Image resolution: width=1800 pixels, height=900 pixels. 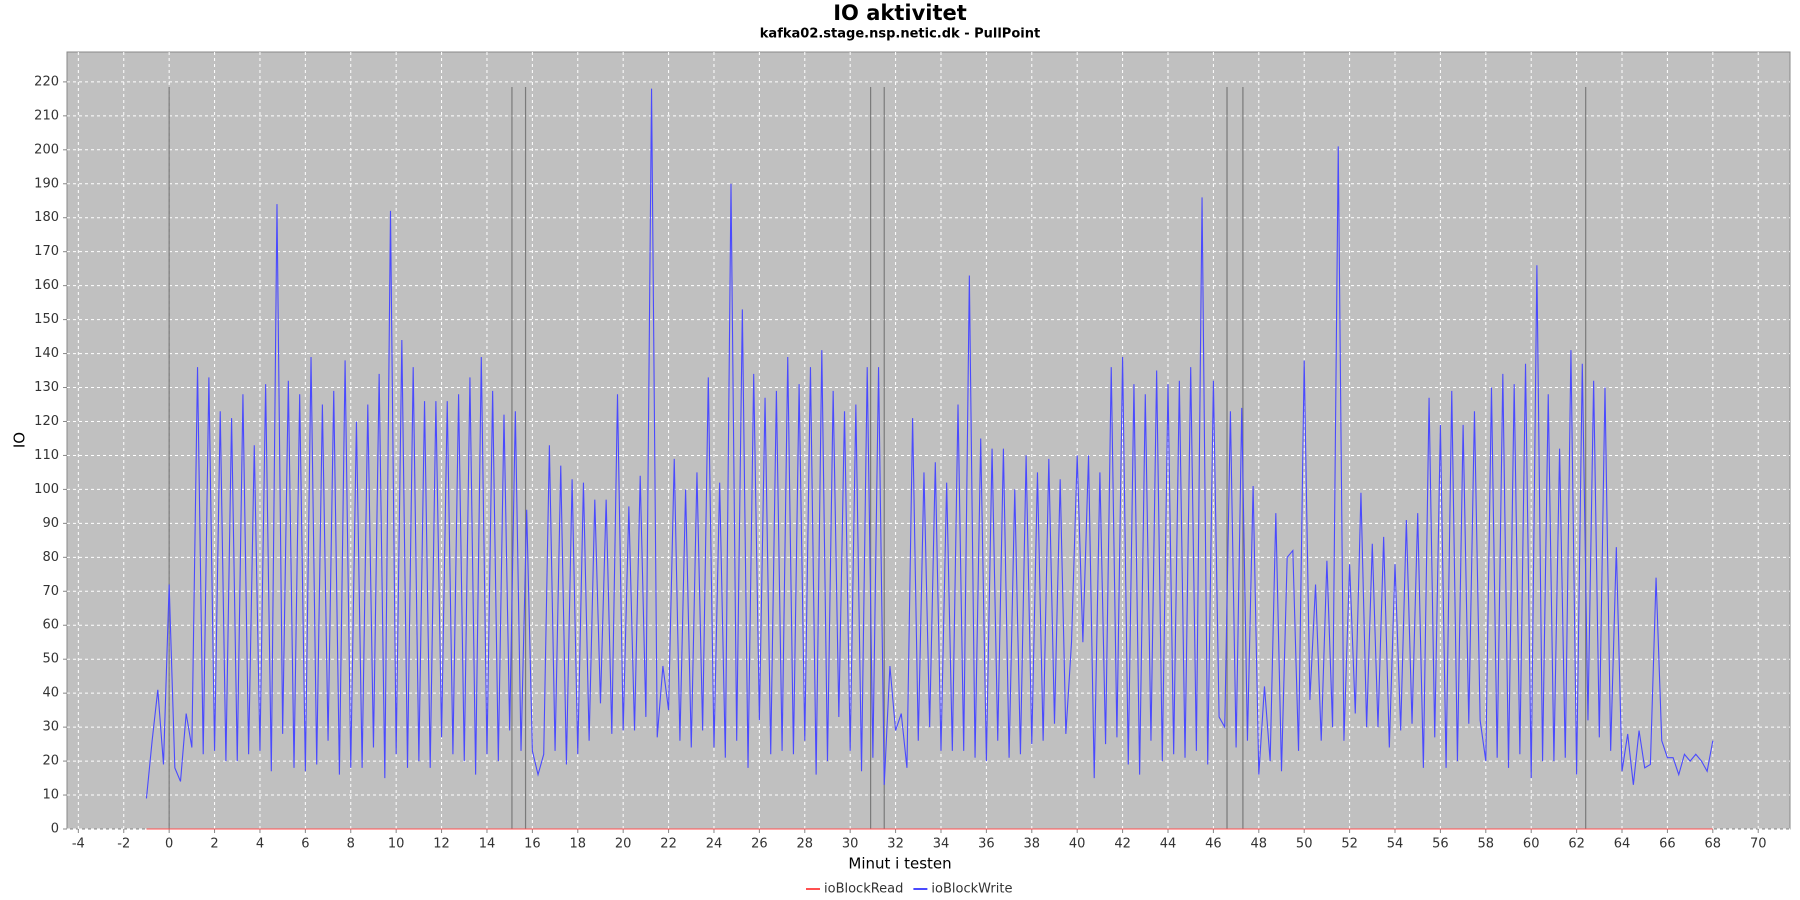 What do you see at coordinates (78, 844) in the screenshot?
I see `x-tick-label: -4` at bounding box center [78, 844].